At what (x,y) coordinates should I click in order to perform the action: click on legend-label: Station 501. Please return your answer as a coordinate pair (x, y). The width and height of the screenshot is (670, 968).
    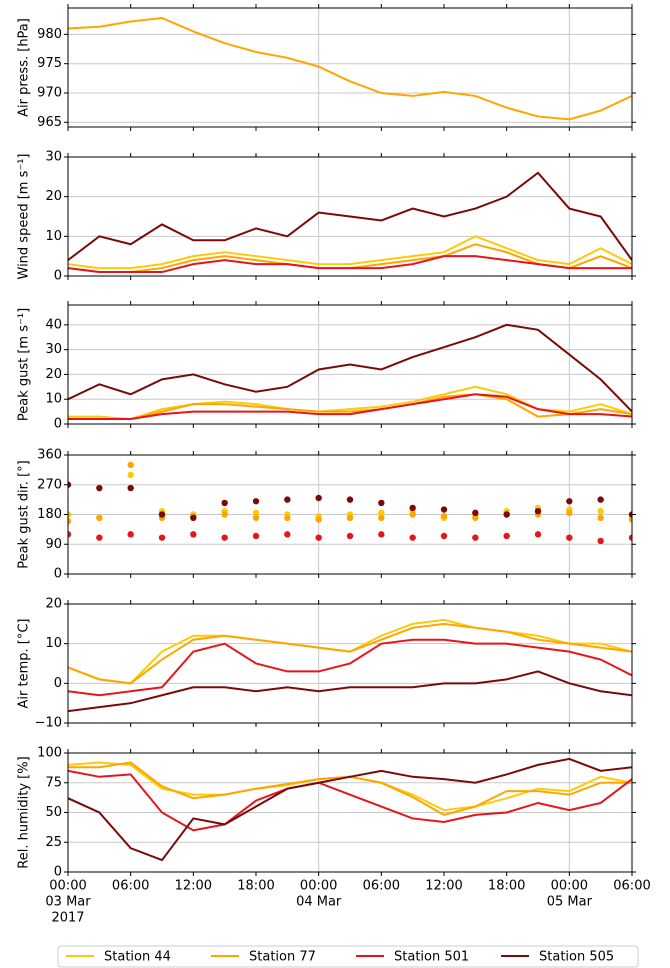
    Looking at the image, I should click on (431, 957).